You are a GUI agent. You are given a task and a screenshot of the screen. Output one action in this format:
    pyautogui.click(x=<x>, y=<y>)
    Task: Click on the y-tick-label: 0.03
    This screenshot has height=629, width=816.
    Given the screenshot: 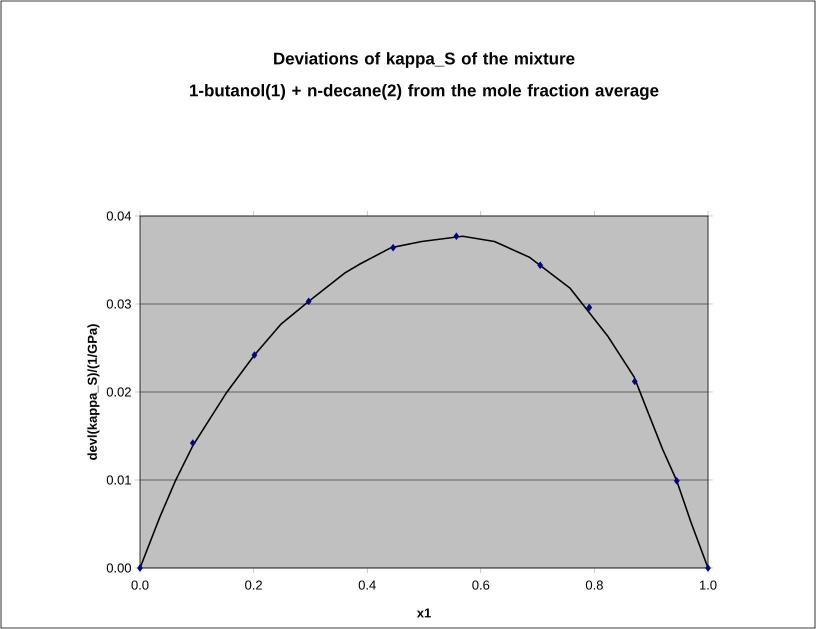 What is the action you would take?
    pyautogui.click(x=118, y=304)
    